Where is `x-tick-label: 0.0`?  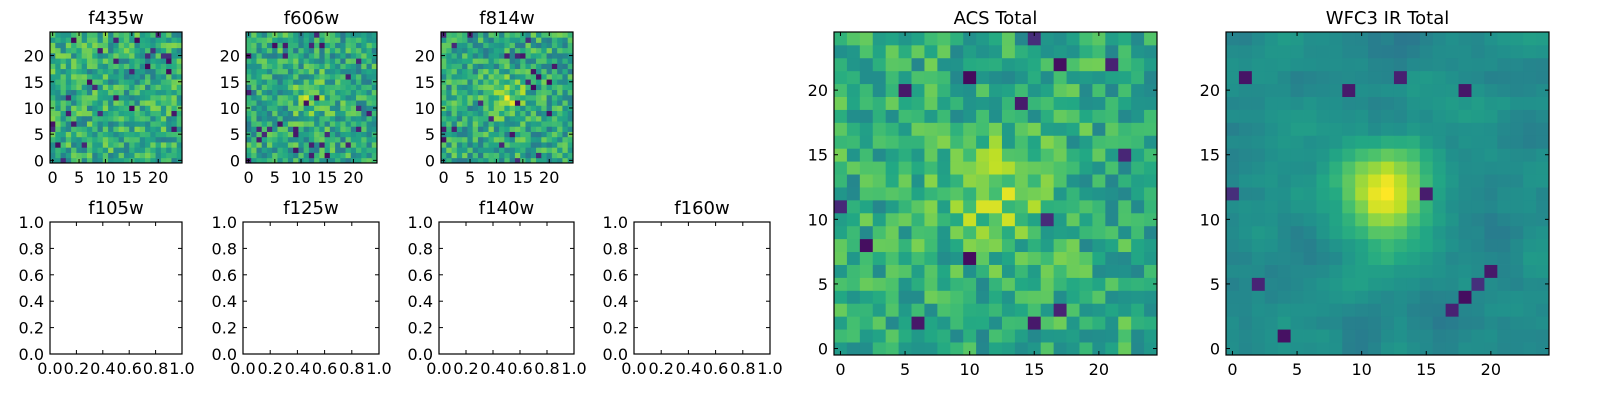 x-tick-label: 0.0 is located at coordinates (438, 368).